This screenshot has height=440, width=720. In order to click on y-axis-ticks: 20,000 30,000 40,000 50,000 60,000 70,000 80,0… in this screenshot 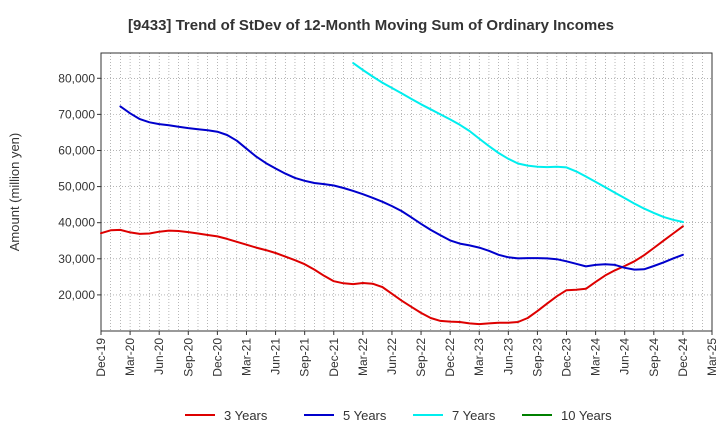, I will do `click(79, 186)`.